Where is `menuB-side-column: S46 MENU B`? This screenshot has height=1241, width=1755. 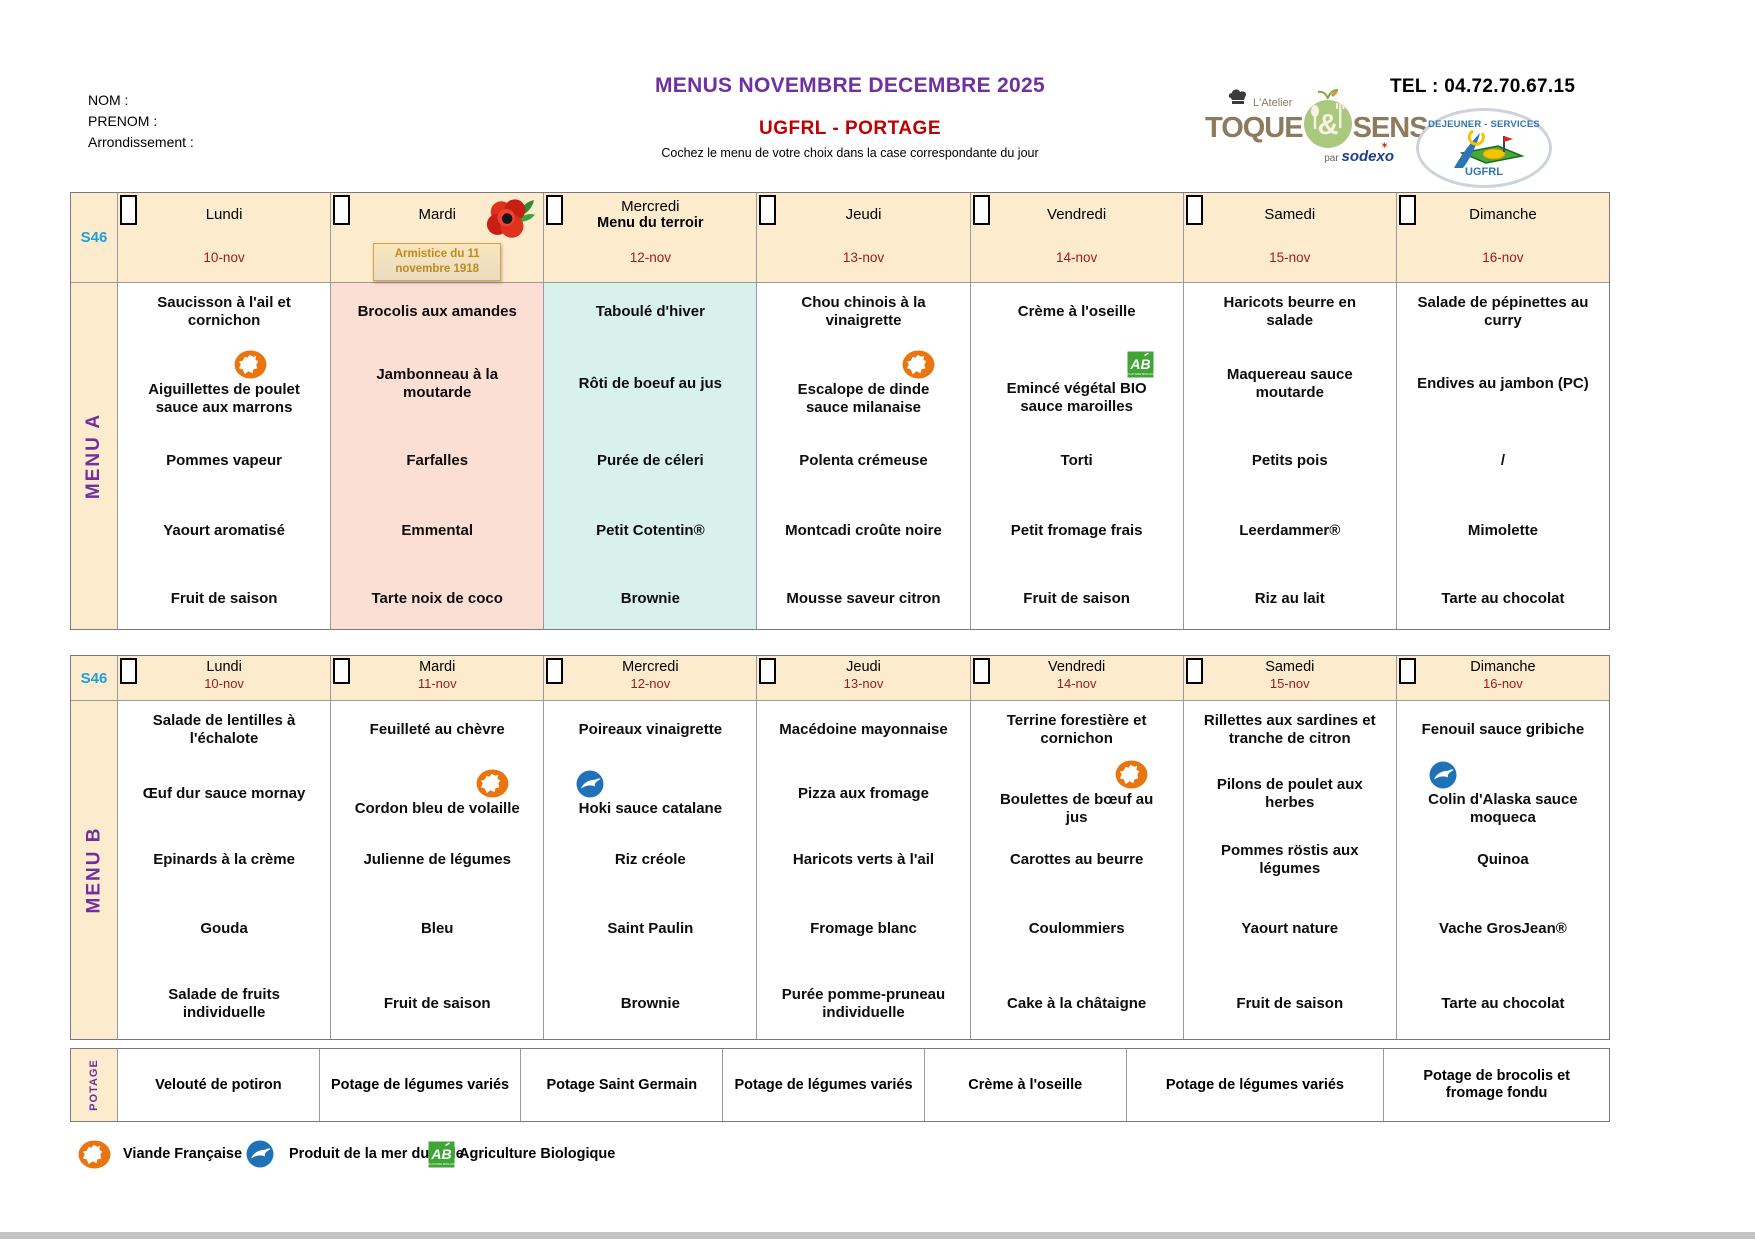 menuB-side-column: S46 MENU B is located at coordinates (94, 847).